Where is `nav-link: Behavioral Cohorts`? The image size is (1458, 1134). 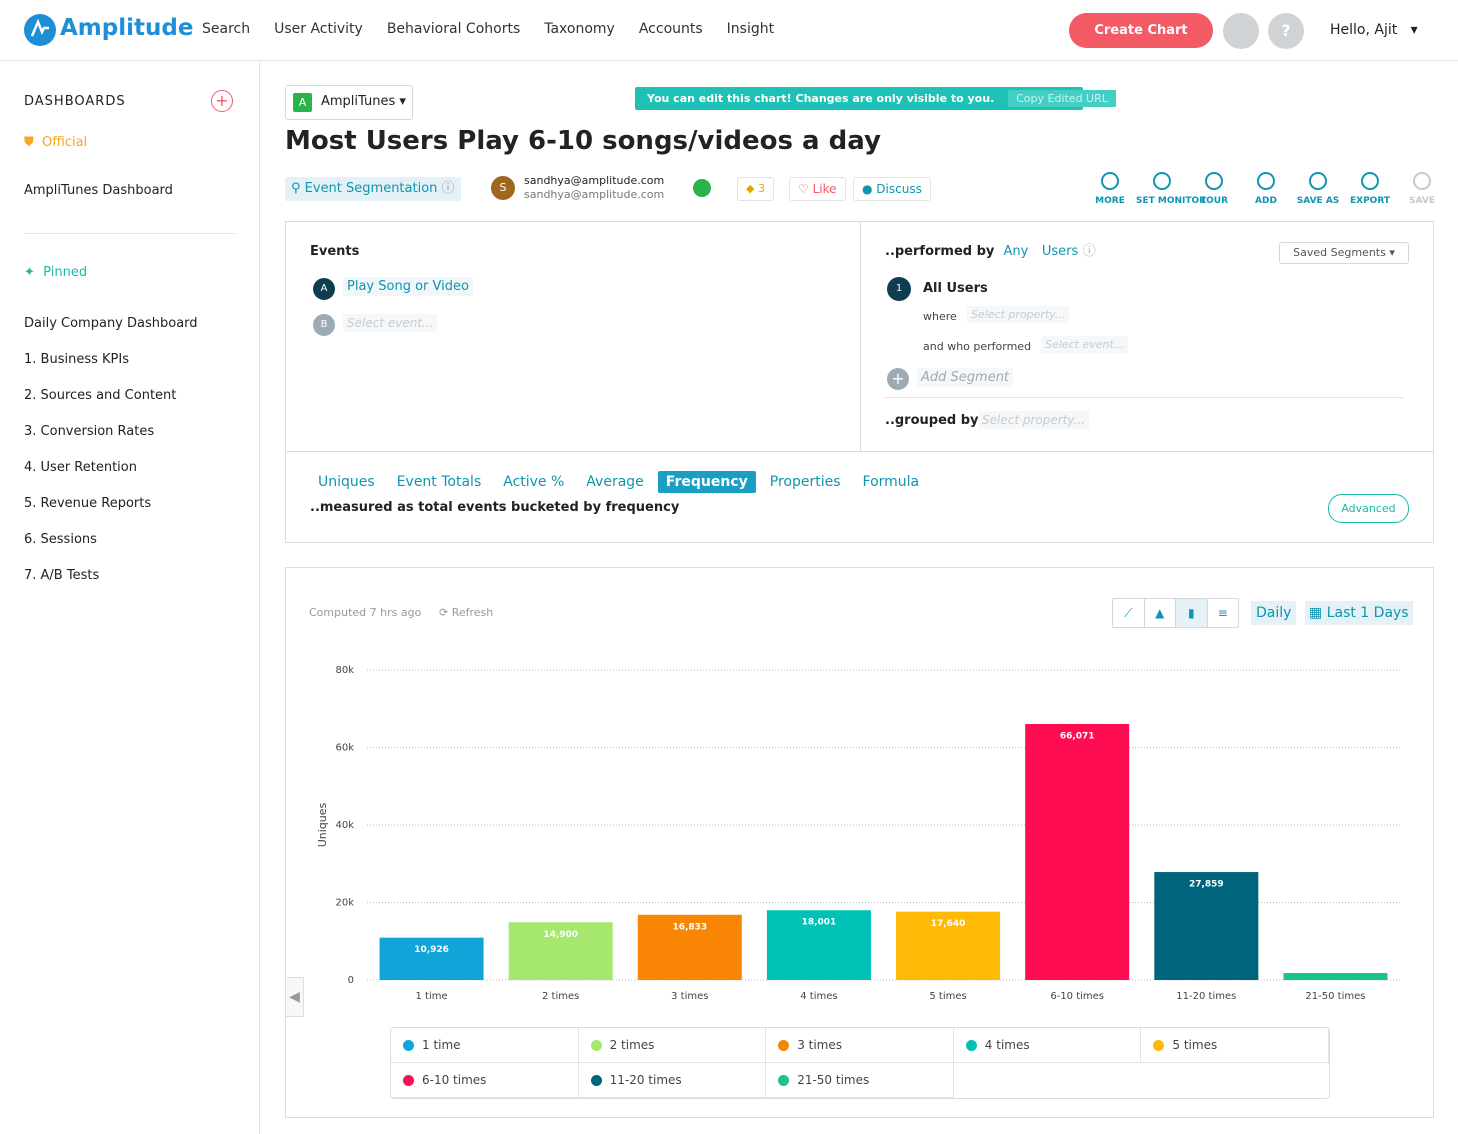 nav-link: Behavioral Cohorts is located at coordinates (453, 29).